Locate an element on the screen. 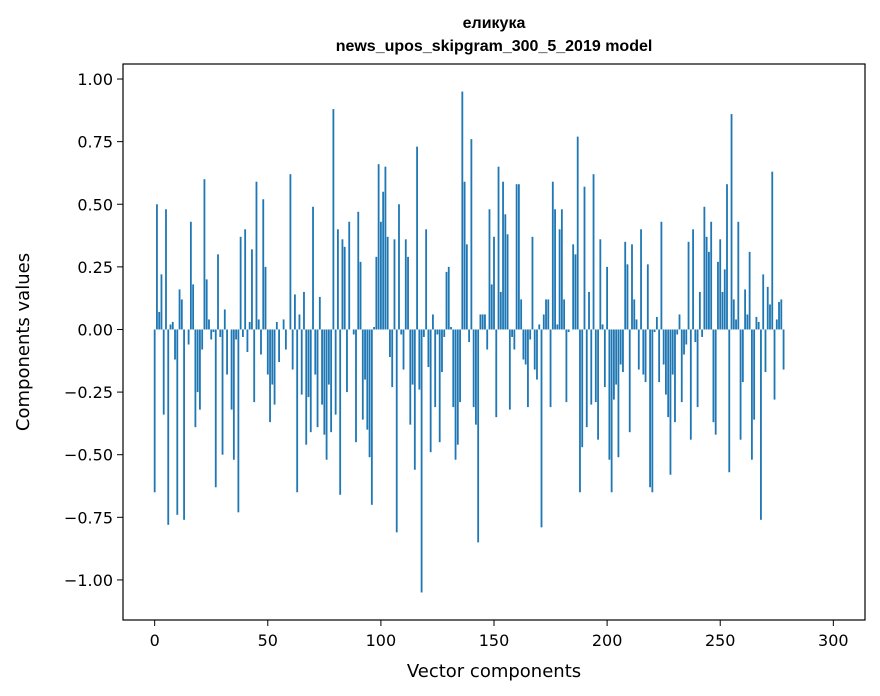 The height and width of the screenshot is (696, 880). x-axis-label: Vector components is located at coordinates (494, 671).